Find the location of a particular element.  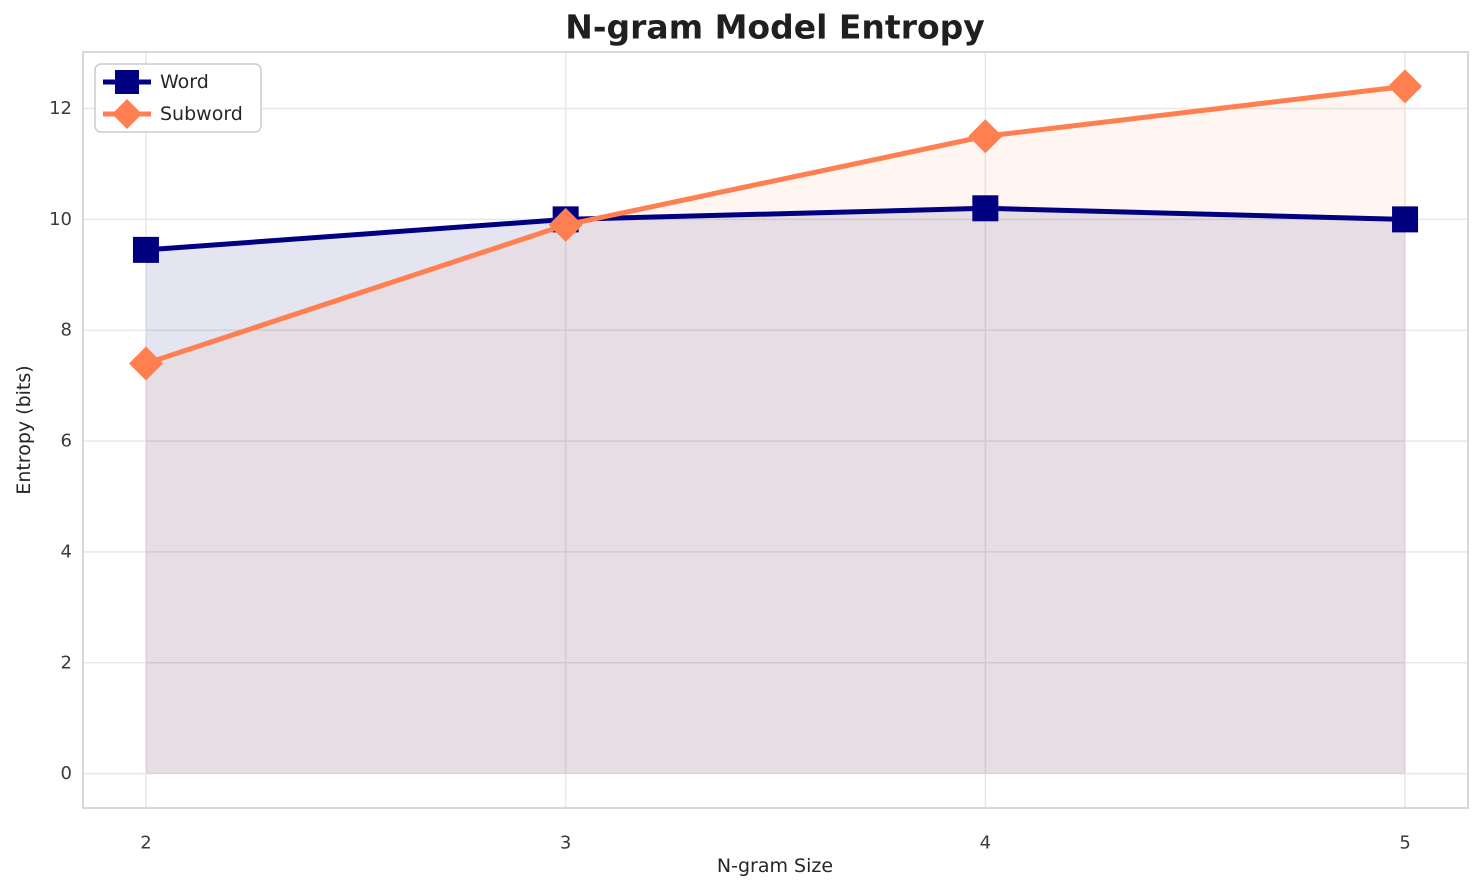

y-tick-label-10: 10 is located at coordinates (60, 219).